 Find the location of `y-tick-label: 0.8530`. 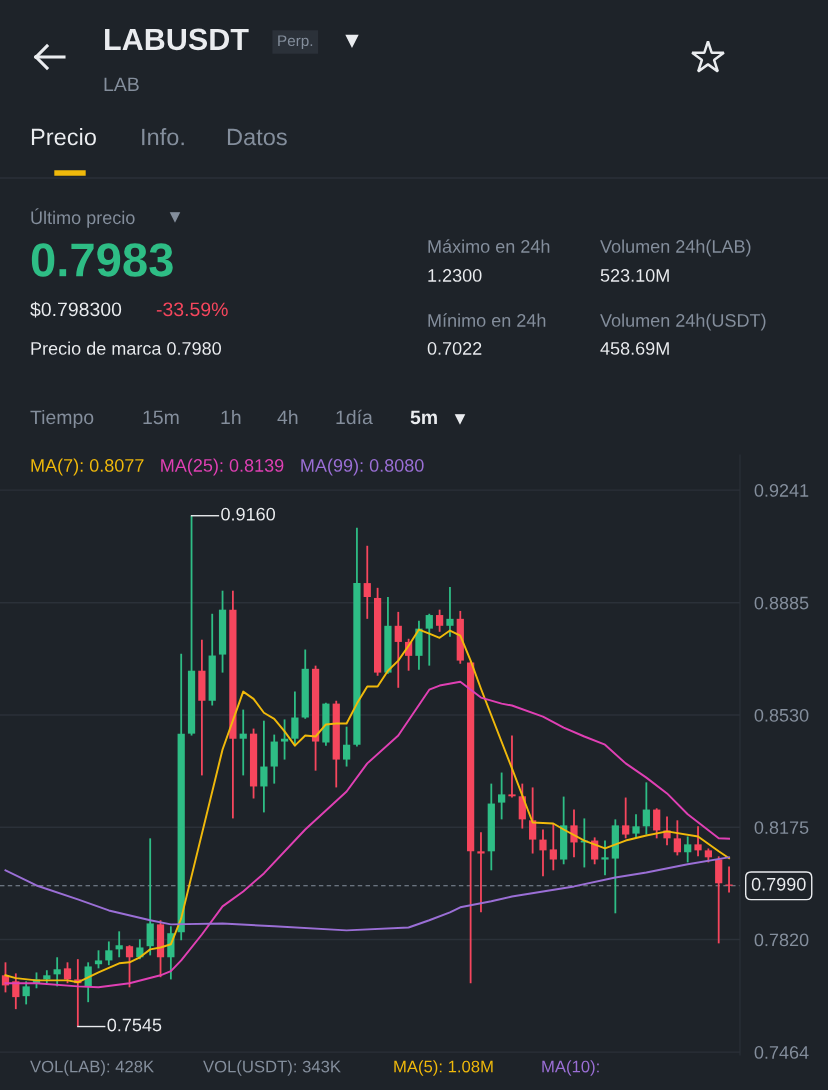

y-tick-label: 0.8530 is located at coordinates (781, 715).